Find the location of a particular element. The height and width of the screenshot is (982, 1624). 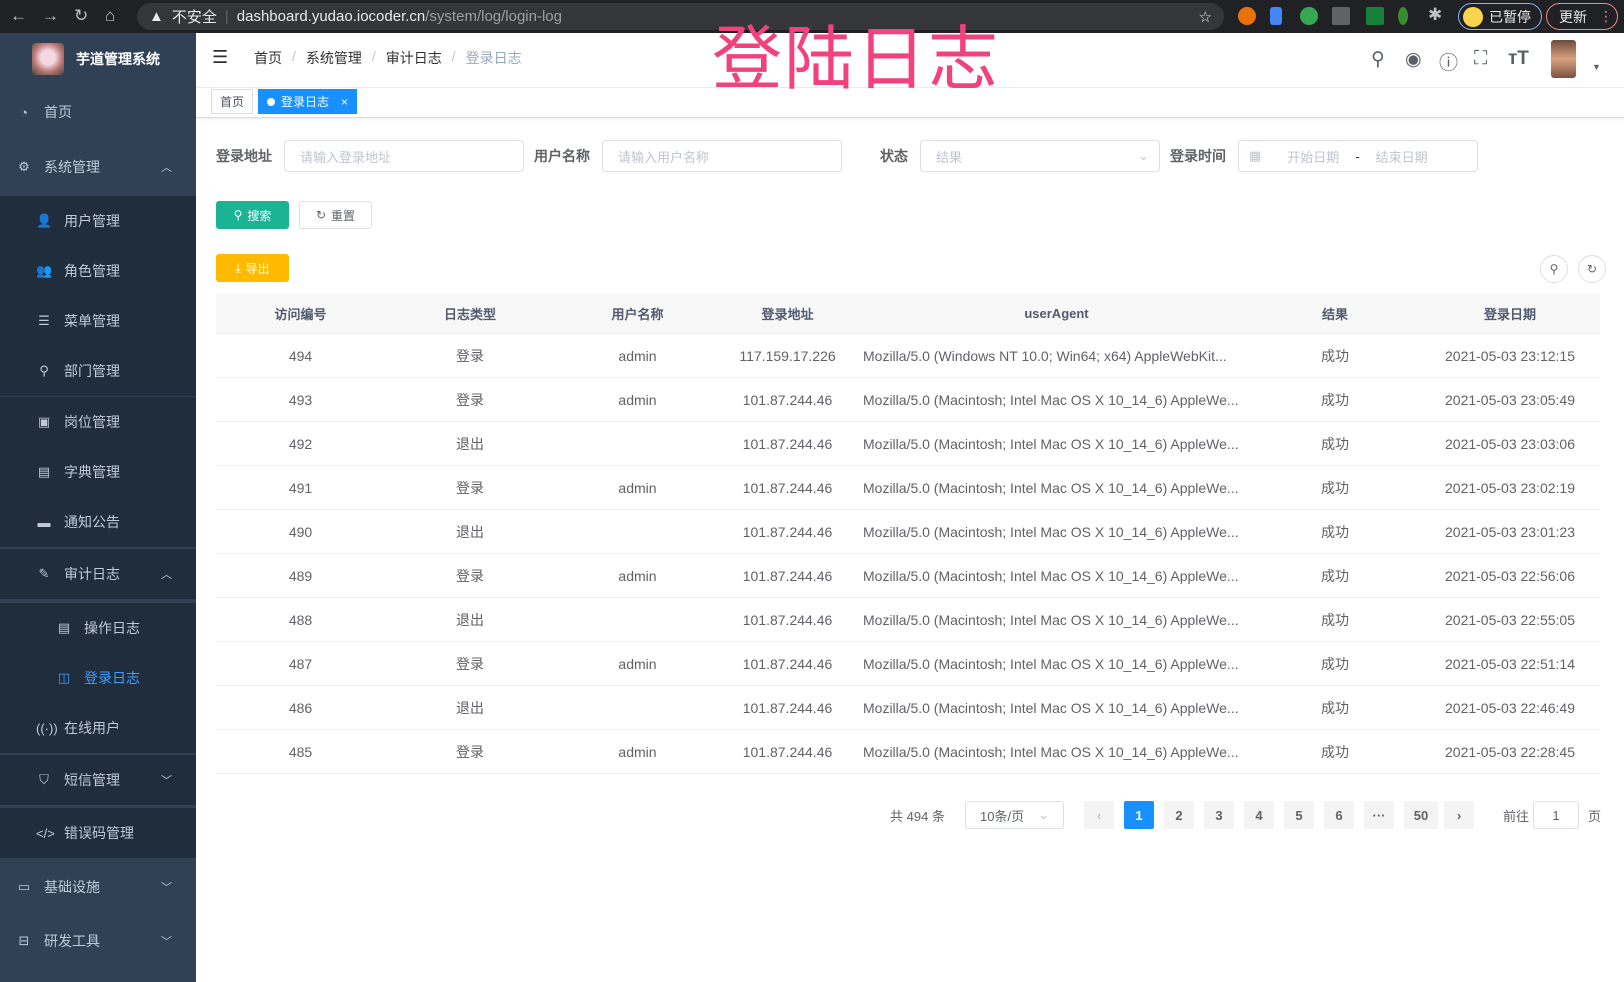

sidebar-item: ◔ 首页 is located at coordinates (98, 112).